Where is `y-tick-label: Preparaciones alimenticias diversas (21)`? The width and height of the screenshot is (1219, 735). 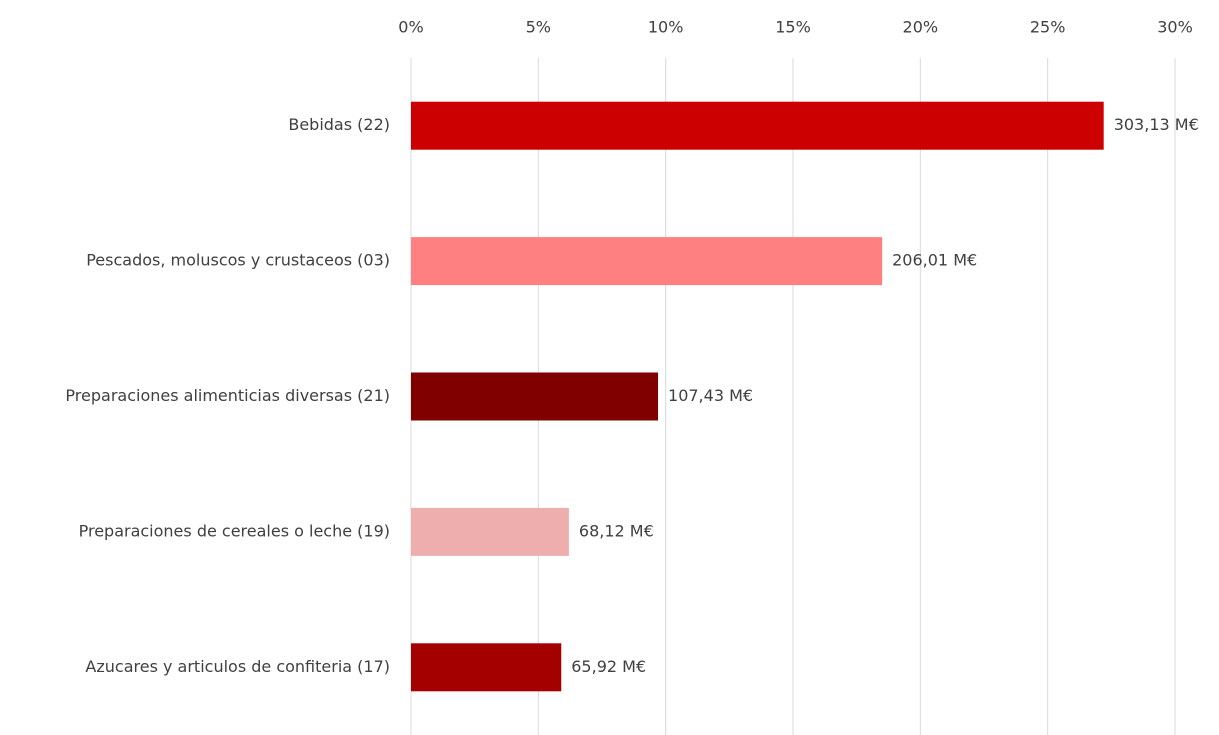 y-tick-label: Preparaciones alimenticias diversas (21) is located at coordinates (227, 395).